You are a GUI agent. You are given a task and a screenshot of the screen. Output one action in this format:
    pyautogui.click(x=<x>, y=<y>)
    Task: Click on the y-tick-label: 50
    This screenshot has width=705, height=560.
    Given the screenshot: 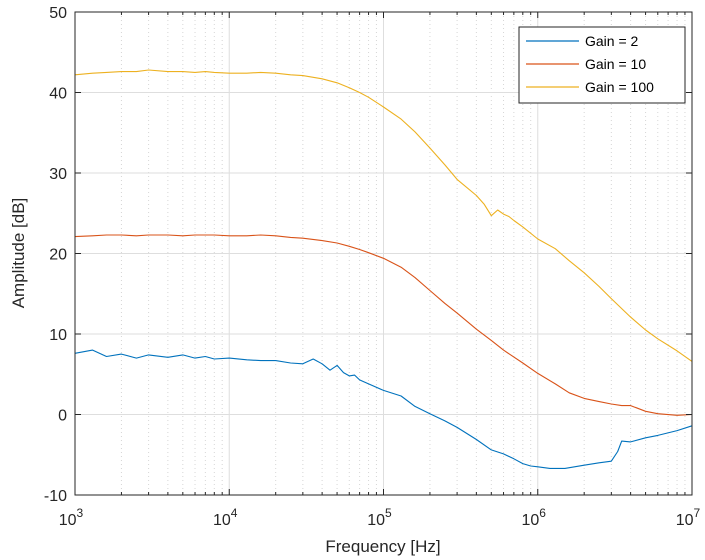 What is the action you would take?
    pyautogui.click(x=58, y=13)
    